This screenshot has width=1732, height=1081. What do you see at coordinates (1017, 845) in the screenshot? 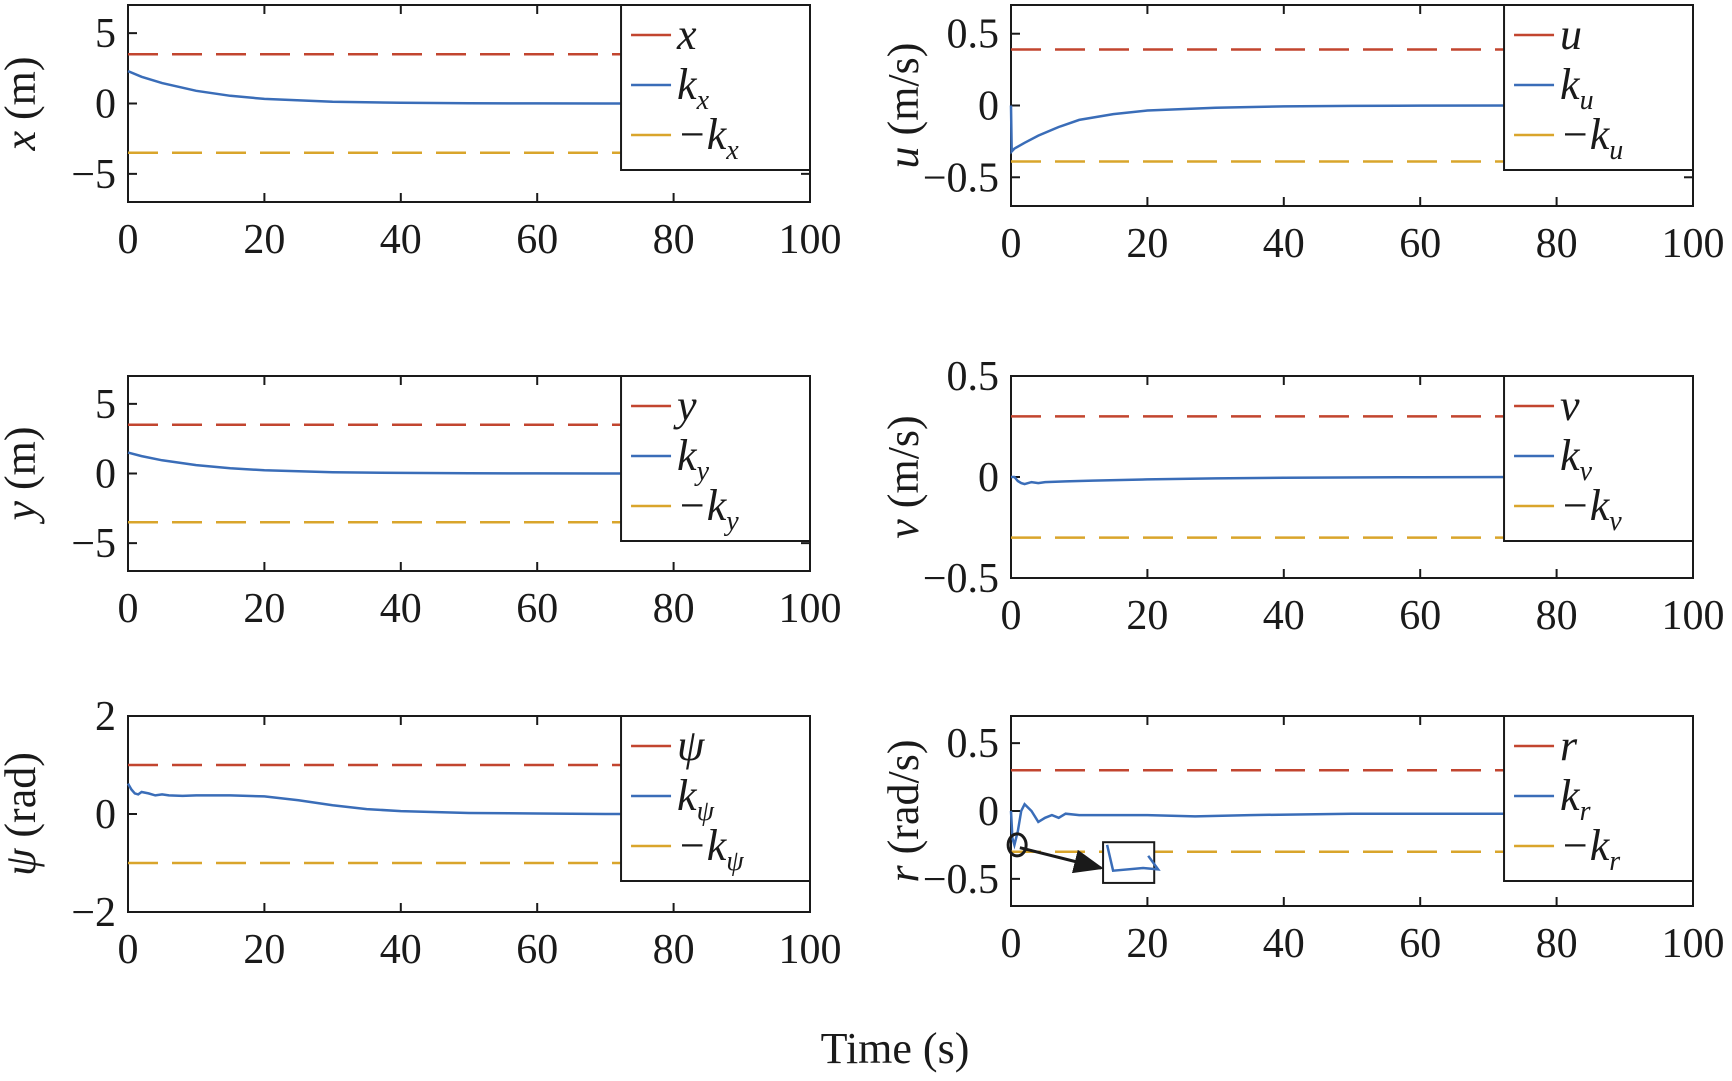
I see `zoom-circle` at bounding box center [1017, 845].